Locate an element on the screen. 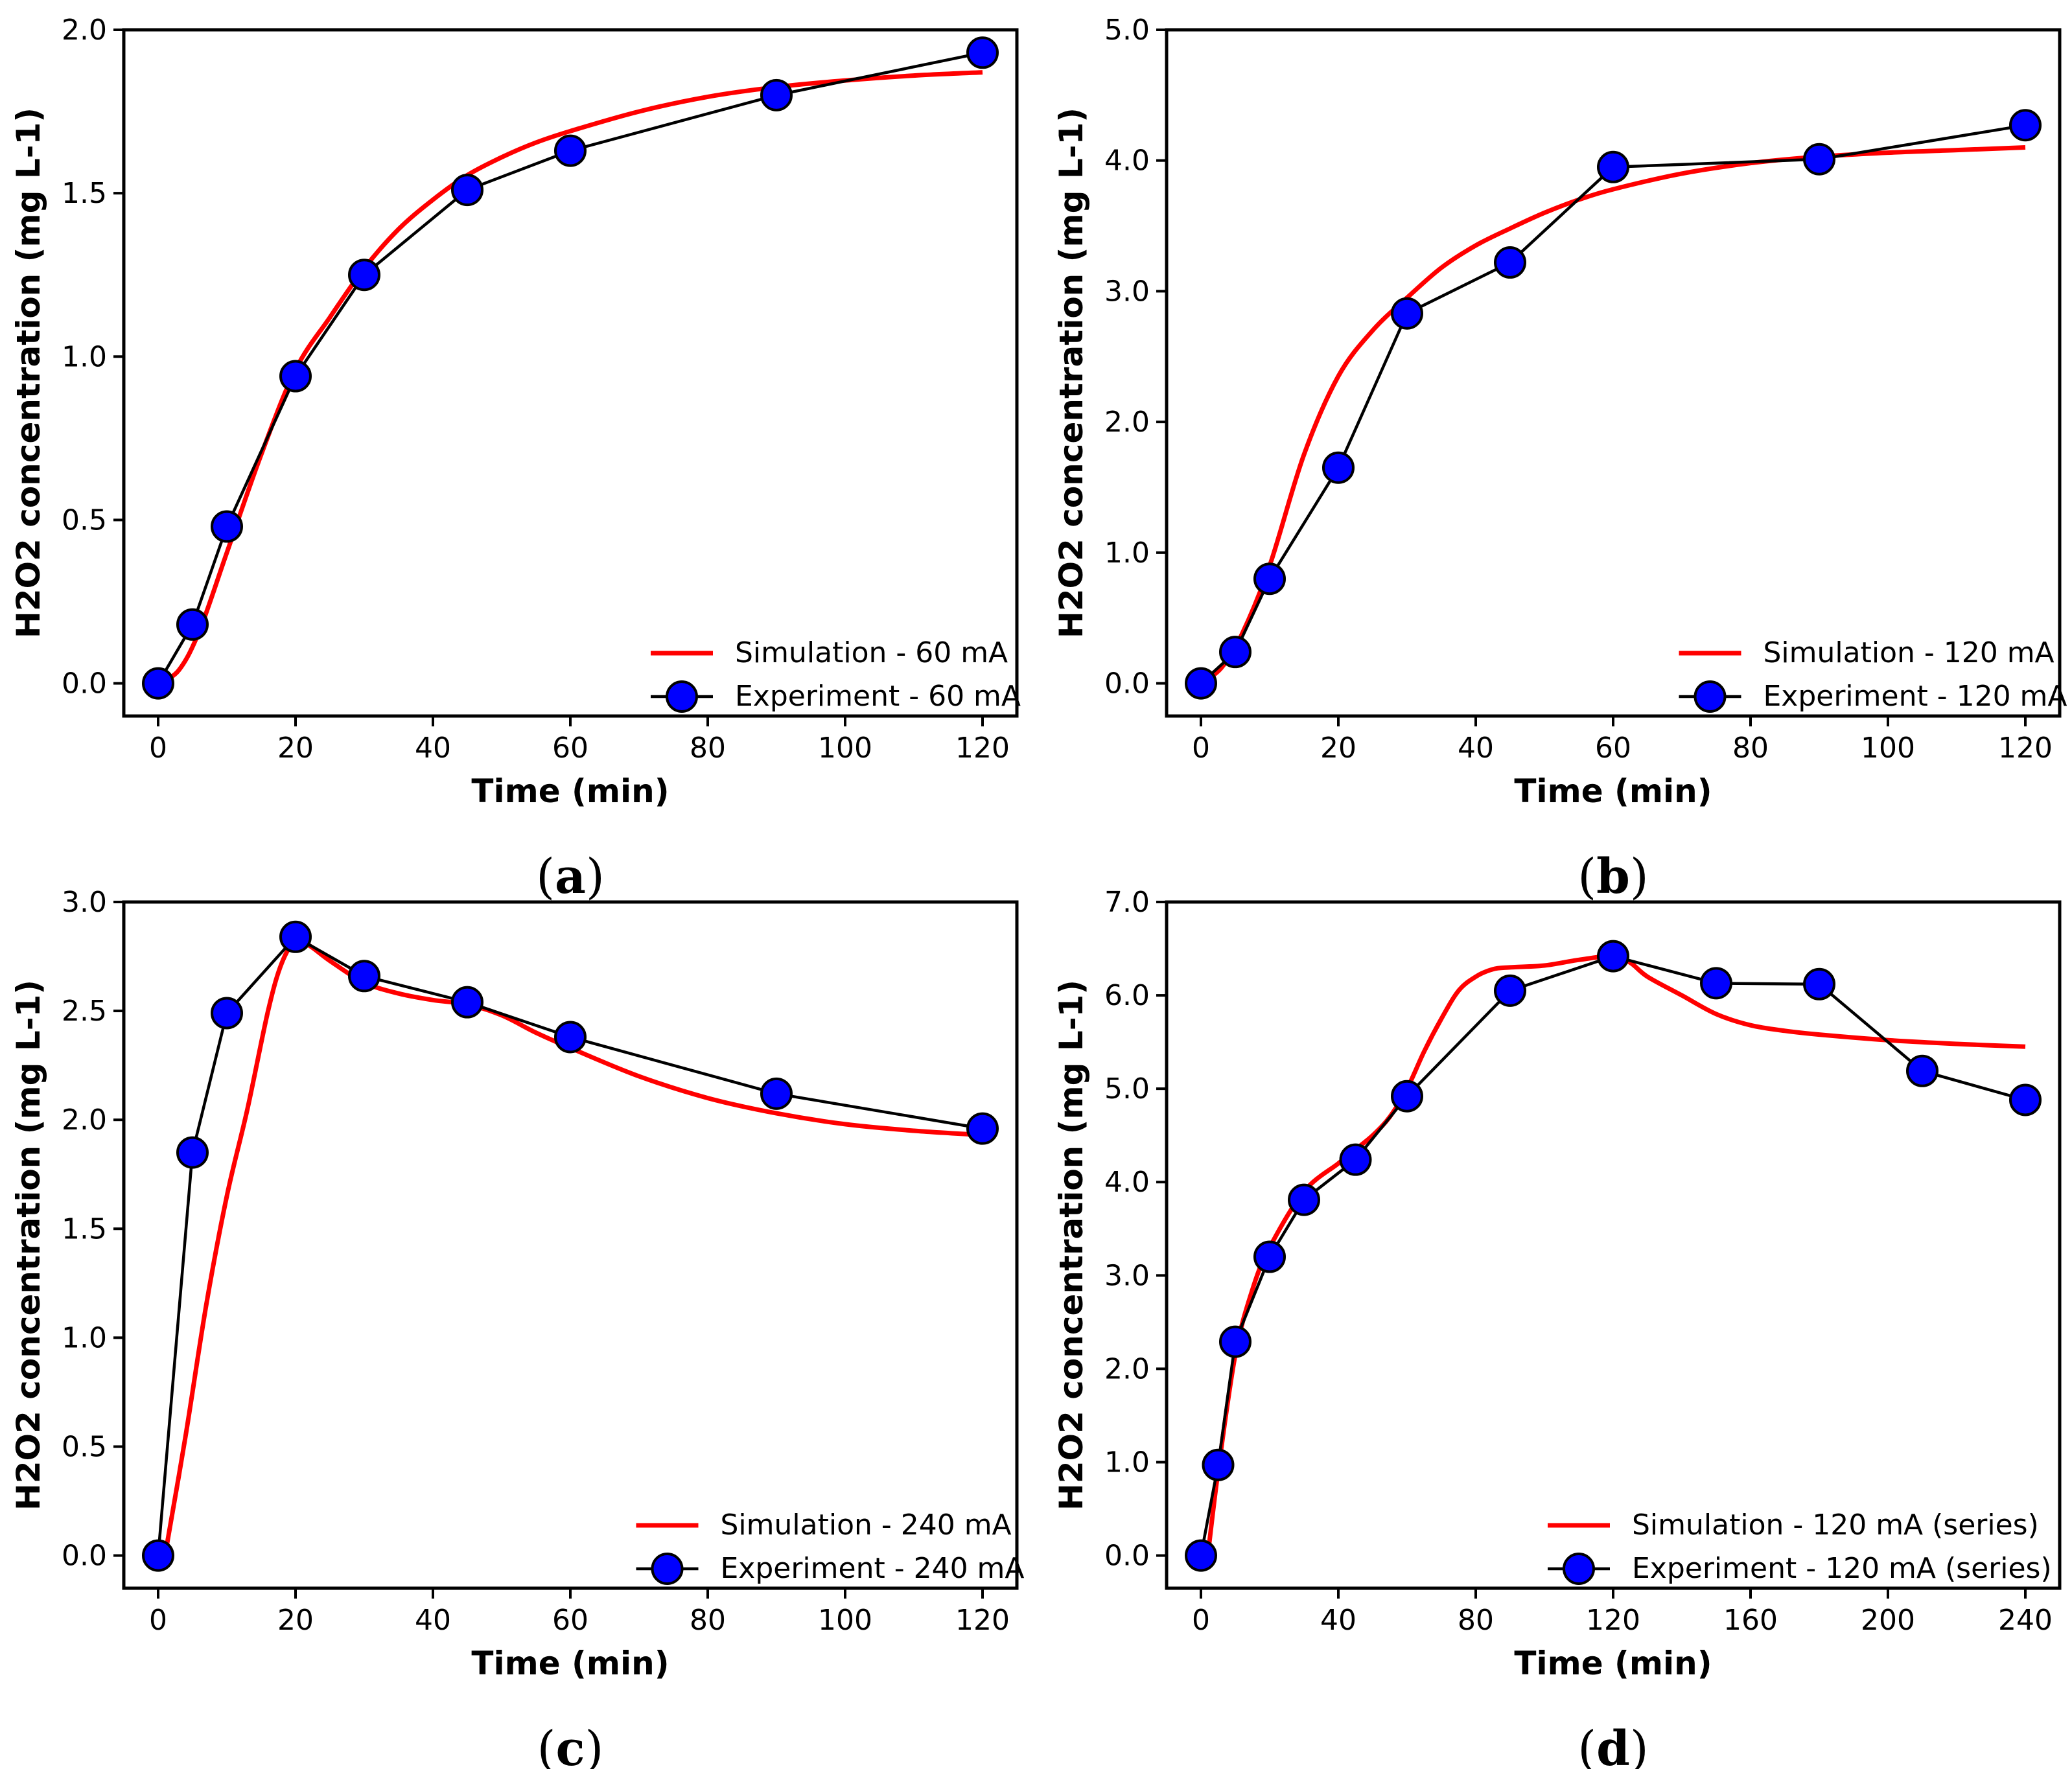 The width and height of the screenshot is (2072, 1769). legend-simulation-label: Simulation - 240 mA is located at coordinates (866, 1525).